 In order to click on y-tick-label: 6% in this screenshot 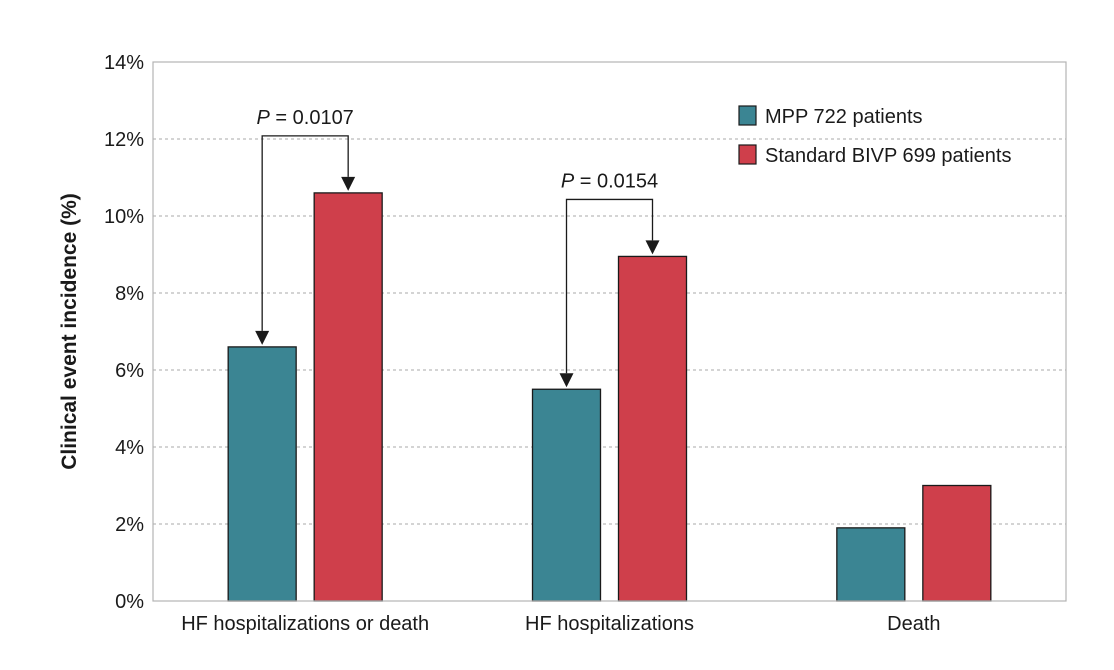, I will do `click(129, 371)`.